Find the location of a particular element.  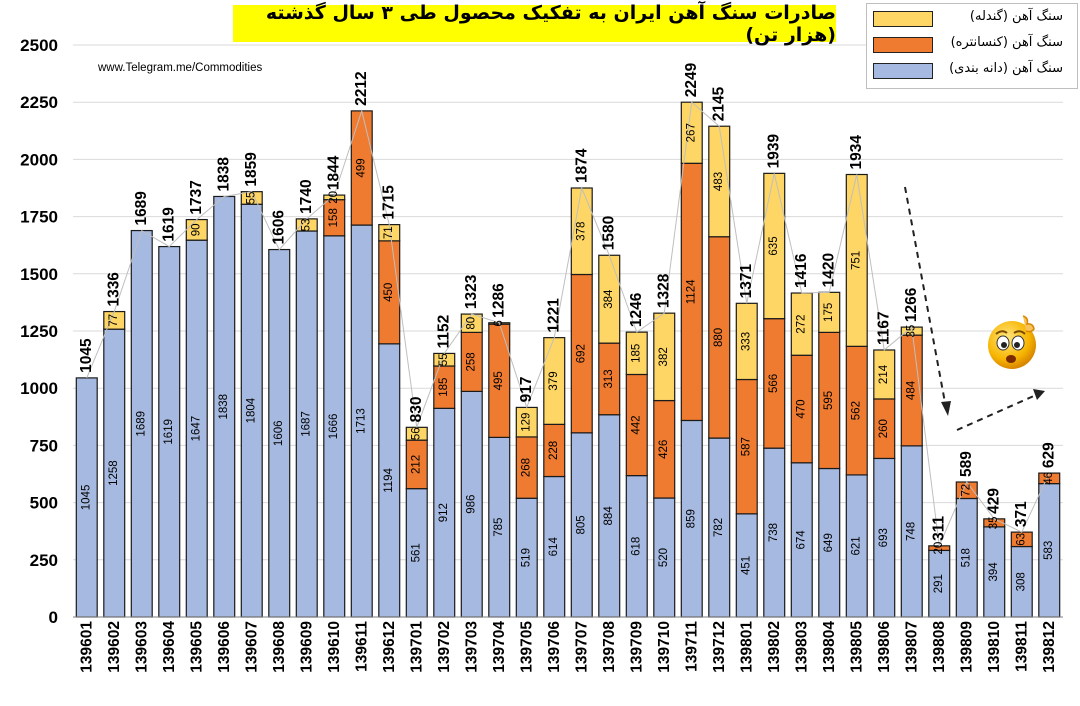

segment-value-label: 483 is located at coordinates (719, 181).